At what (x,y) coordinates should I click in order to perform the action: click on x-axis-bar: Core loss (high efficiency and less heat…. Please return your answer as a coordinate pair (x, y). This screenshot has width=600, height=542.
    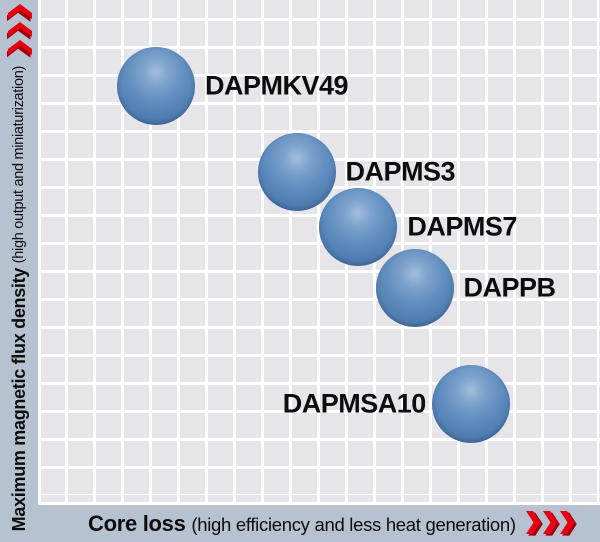
    Looking at the image, I should click on (319, 523).